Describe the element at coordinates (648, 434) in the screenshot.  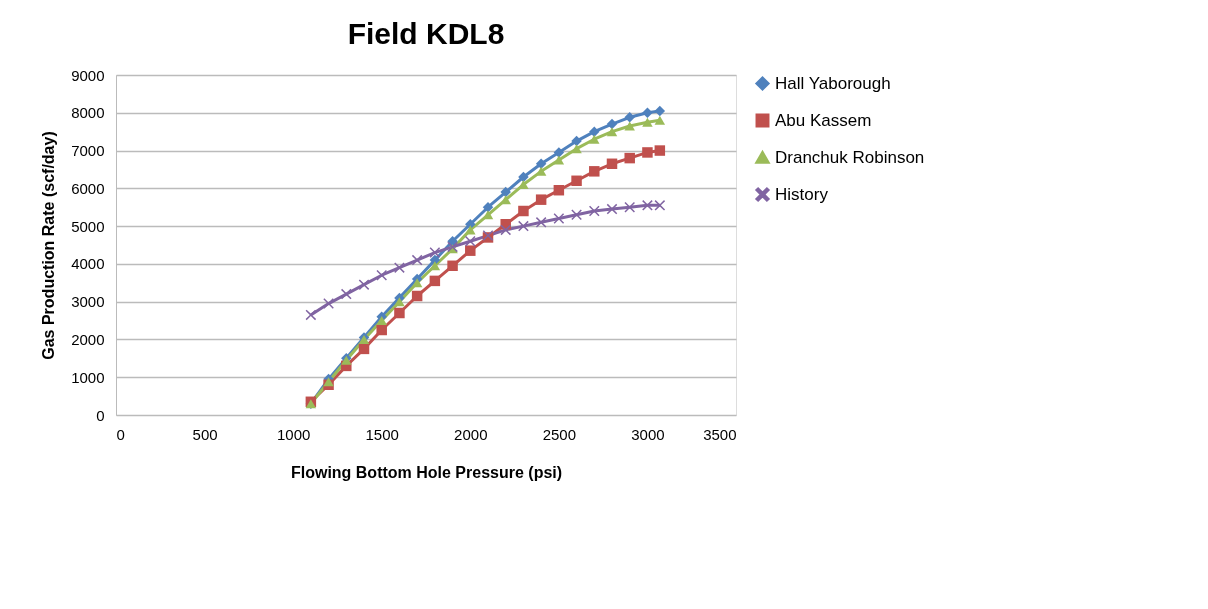
I see `x-tick-label: 3000` at that location.